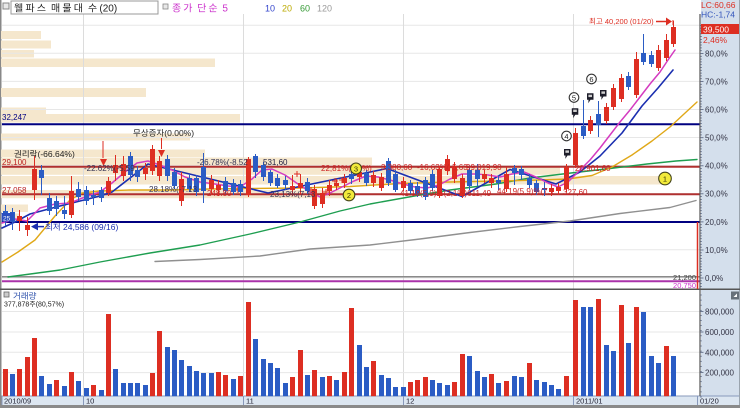 Image resolution: width=740 pixels, height=408 pixels. Describe the element at coordinates (293, 194) in the screenshot. I see `svg-text: 23,13%(7,13` at that location.